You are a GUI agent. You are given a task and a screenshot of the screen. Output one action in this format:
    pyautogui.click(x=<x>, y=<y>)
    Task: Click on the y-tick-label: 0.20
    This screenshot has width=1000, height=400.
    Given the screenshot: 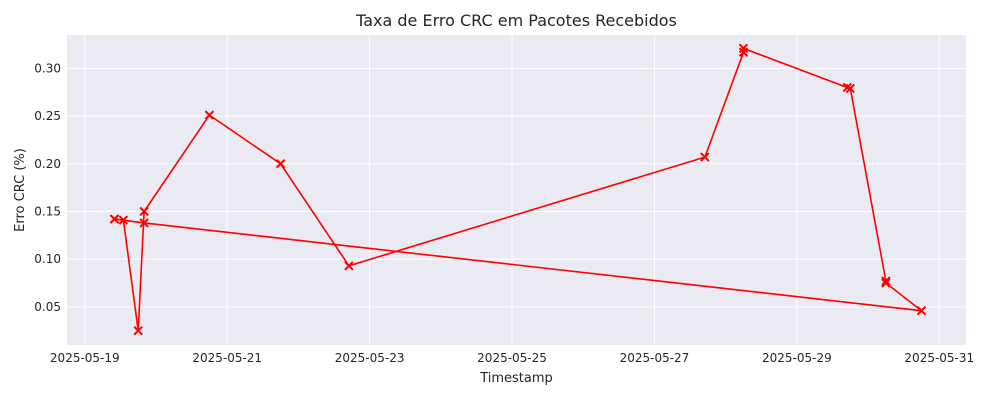 What is the action you would take?
    pyautogui.click(x=47, y=164)
    